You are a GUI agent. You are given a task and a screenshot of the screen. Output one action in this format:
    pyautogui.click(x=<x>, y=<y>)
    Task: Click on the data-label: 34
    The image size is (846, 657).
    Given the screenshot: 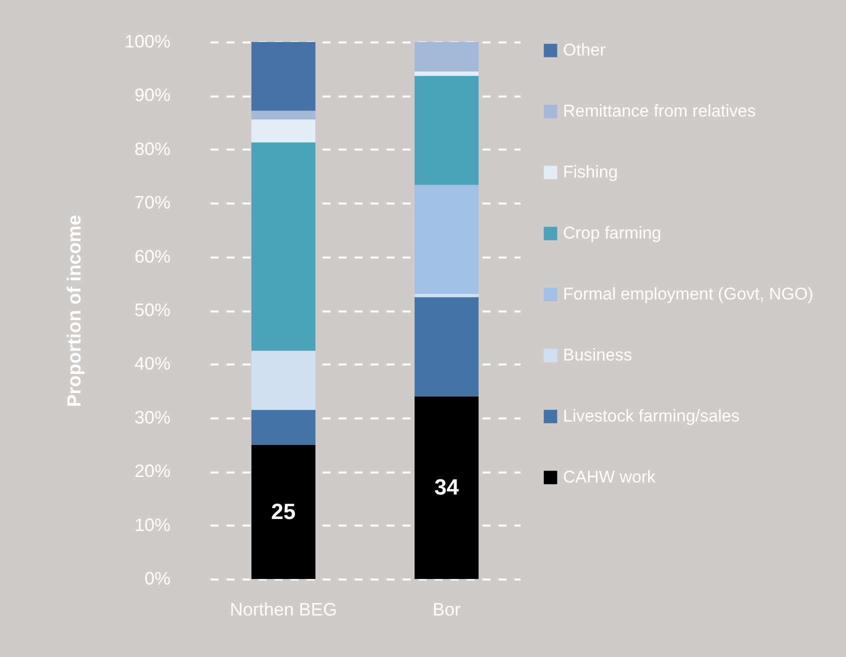 What is the action you would take?
    pyautogui.click(x=447, y=487)
    